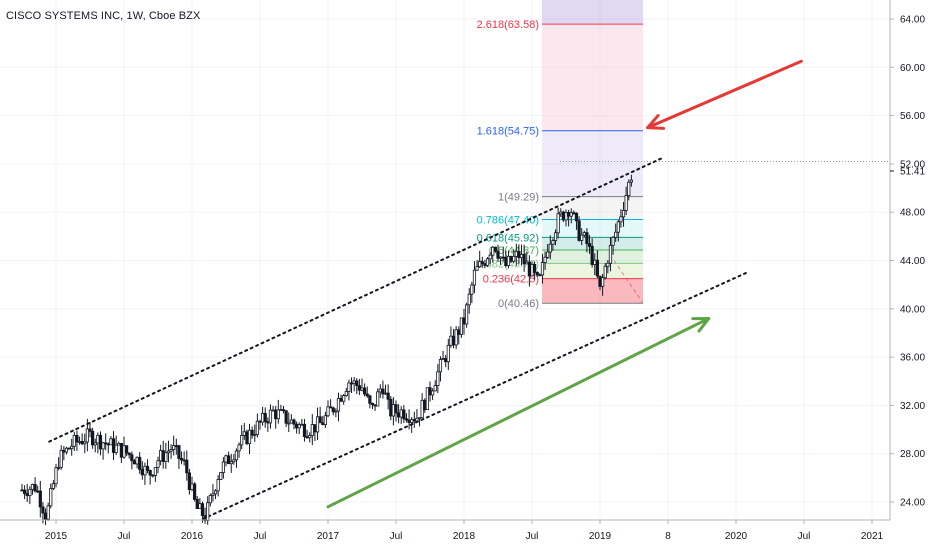 The width and height of the screenshot is (932, 550). Describe the element at coordinates (912, 358) in the screenshot. I see `price-tick-label: 36.00` at that location.